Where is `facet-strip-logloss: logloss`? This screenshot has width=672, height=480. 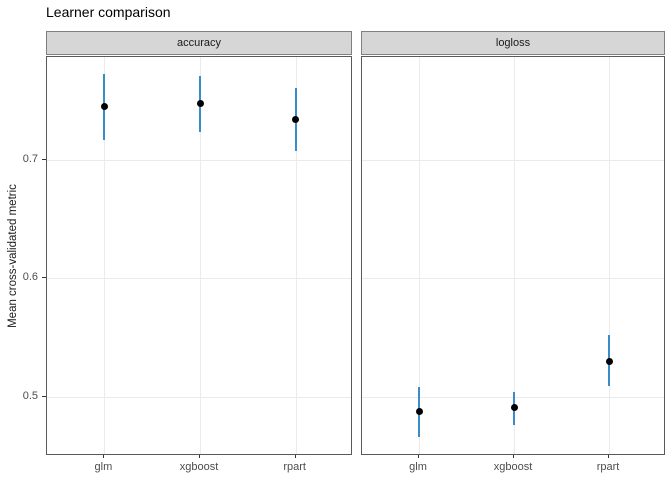
facet-strip-logloss: logloss is located at coordinates (513, 43).